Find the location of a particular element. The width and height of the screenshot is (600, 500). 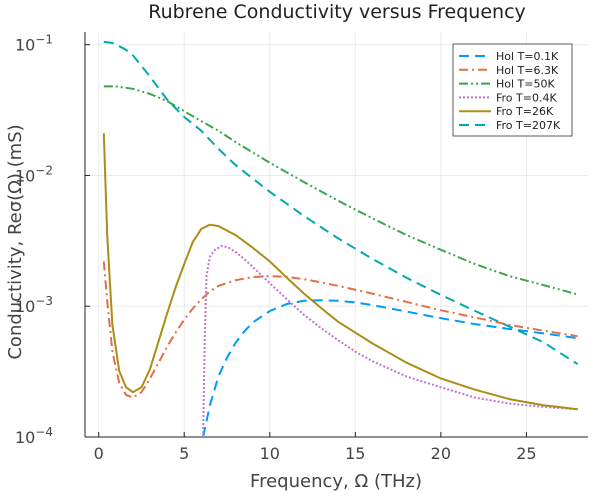

legend-label: Fro T=207K is located at coordinates (528, 125).